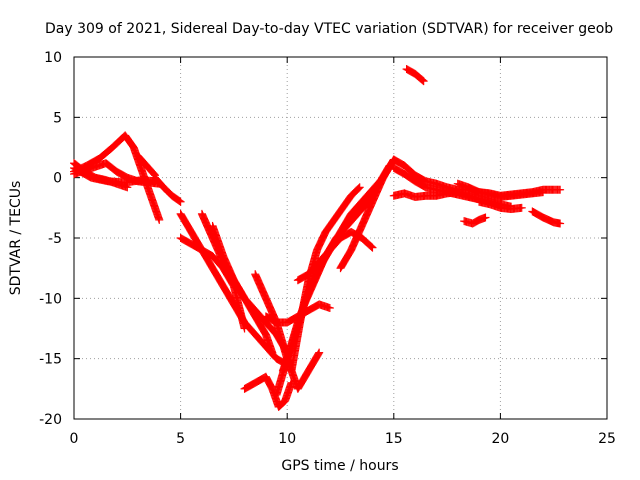 This screenshot has height=480, width=640. Describe the element at coordinates (607, 439) in the screenshot. I see `x-tick-label: 25` at that location.